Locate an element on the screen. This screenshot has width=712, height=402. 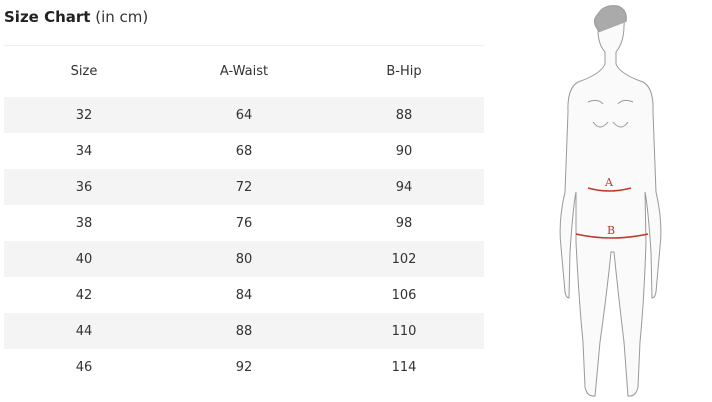
cell-waist: 80 is located at coordinates (244, 259).